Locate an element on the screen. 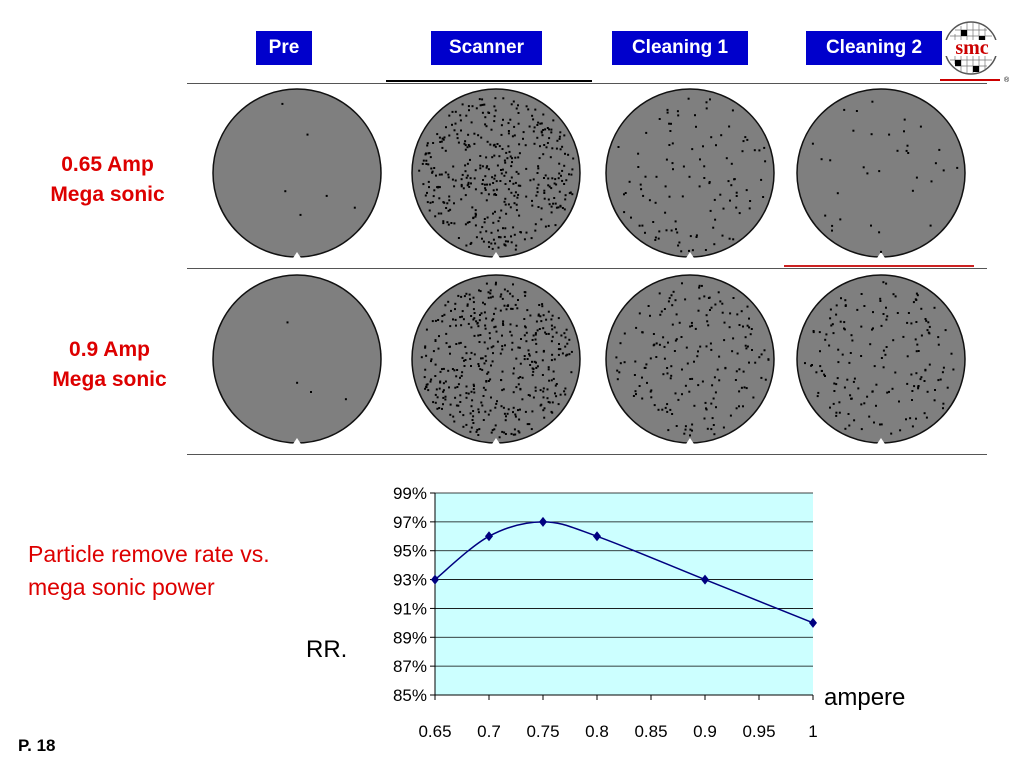 Image resolution: width=1024 pixels, height=768 pixels. y-tick-label: 99% is located at coordinates (410, 493).